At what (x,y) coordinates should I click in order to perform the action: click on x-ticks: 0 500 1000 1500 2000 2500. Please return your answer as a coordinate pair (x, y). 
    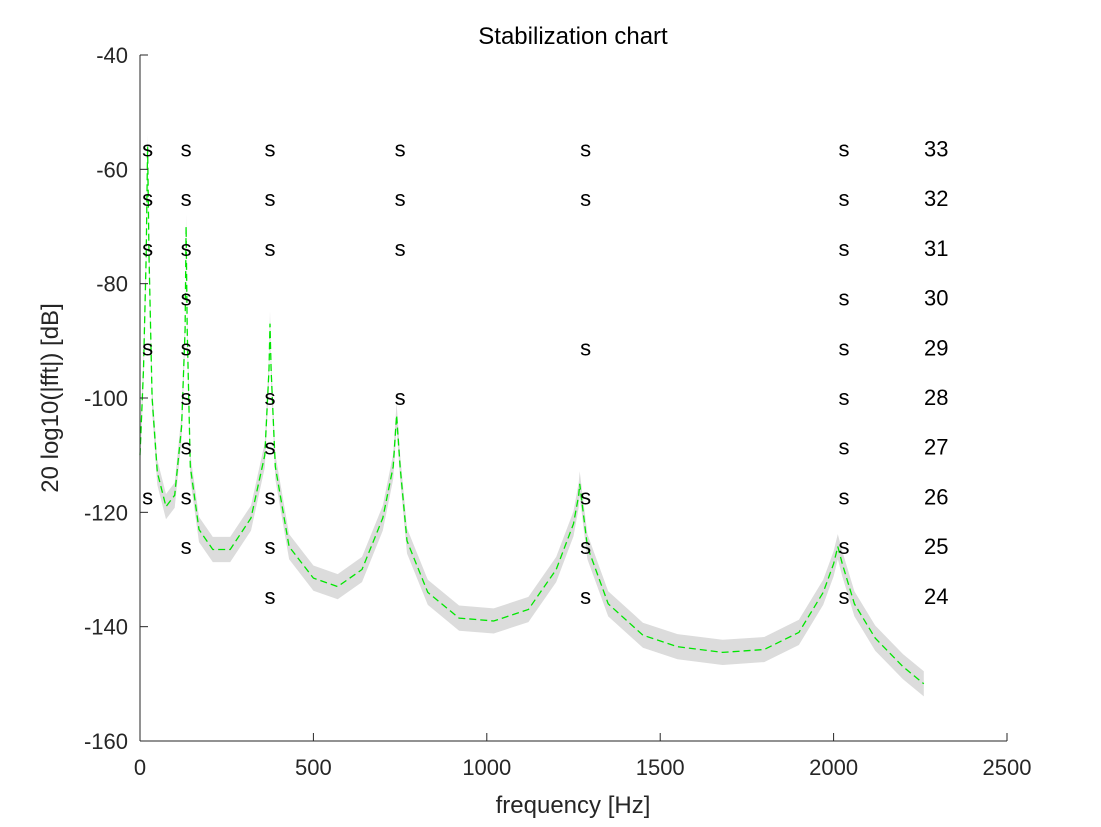
    Looking at the image, I should click on (583, 756).